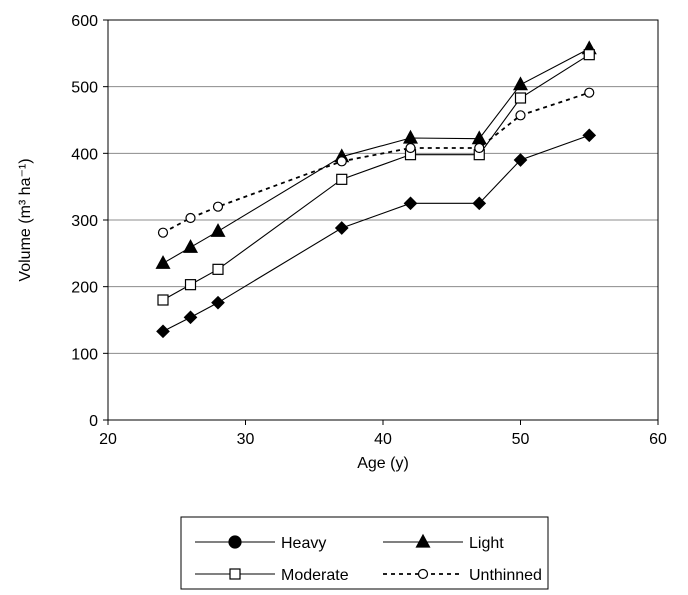 This screenshot has height=595, width=688. I want to click on legend: Heavy Light Moderate Unthinned, so click(364, 553).